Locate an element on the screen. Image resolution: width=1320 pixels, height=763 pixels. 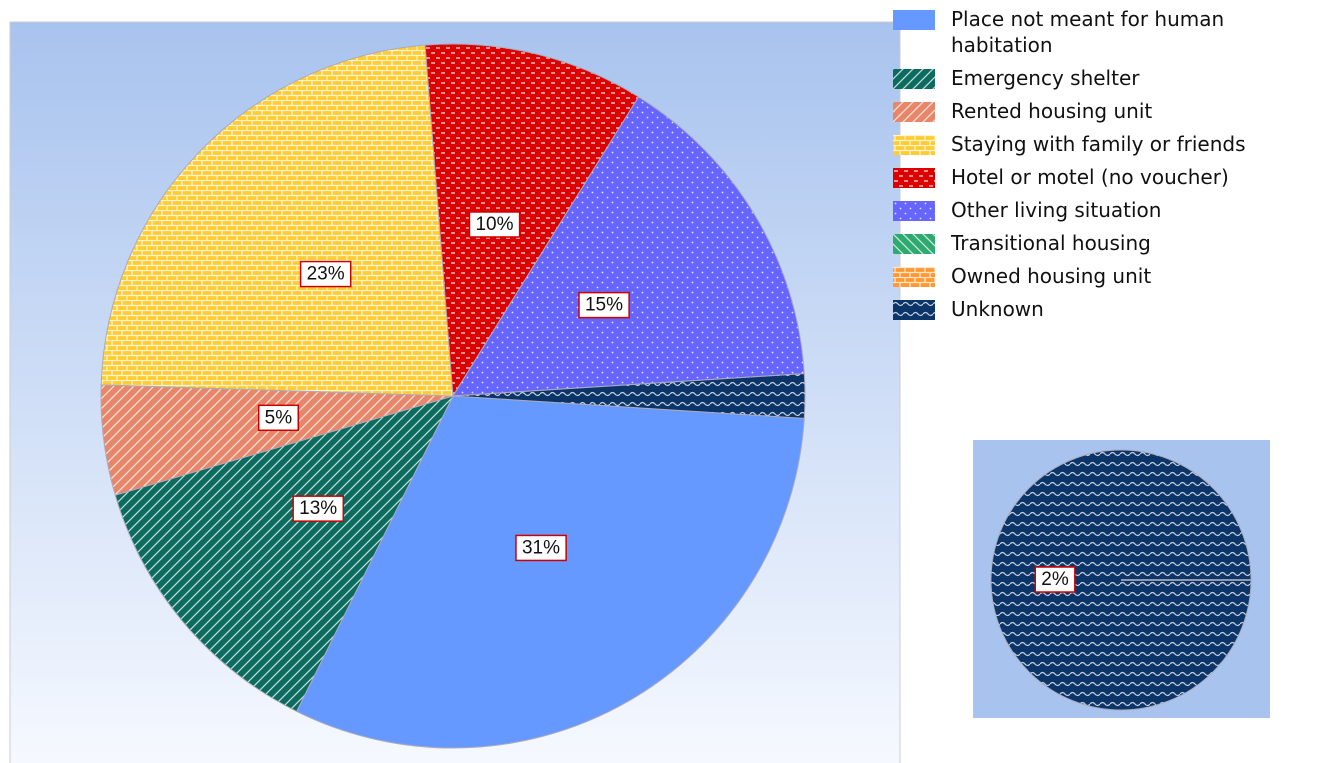
legend-label: Place not meant for human habitation is located at coordinates (1088, 32).